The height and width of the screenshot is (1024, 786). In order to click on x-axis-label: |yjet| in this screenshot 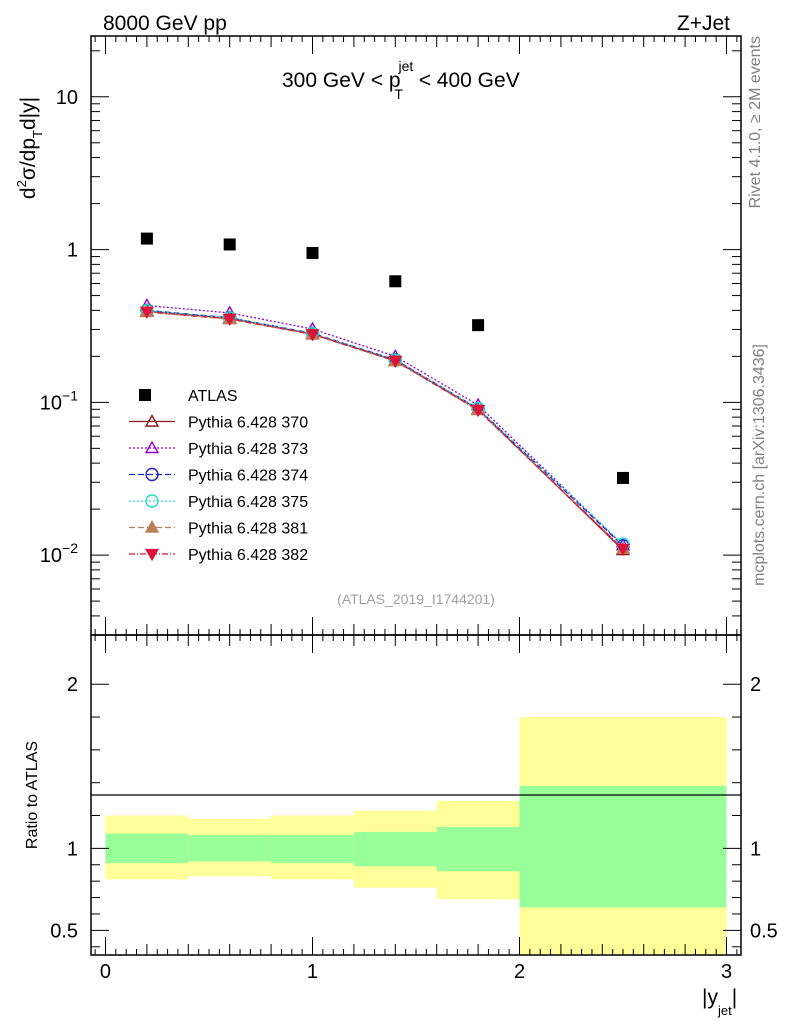, I will do `click(719, 1002)`.